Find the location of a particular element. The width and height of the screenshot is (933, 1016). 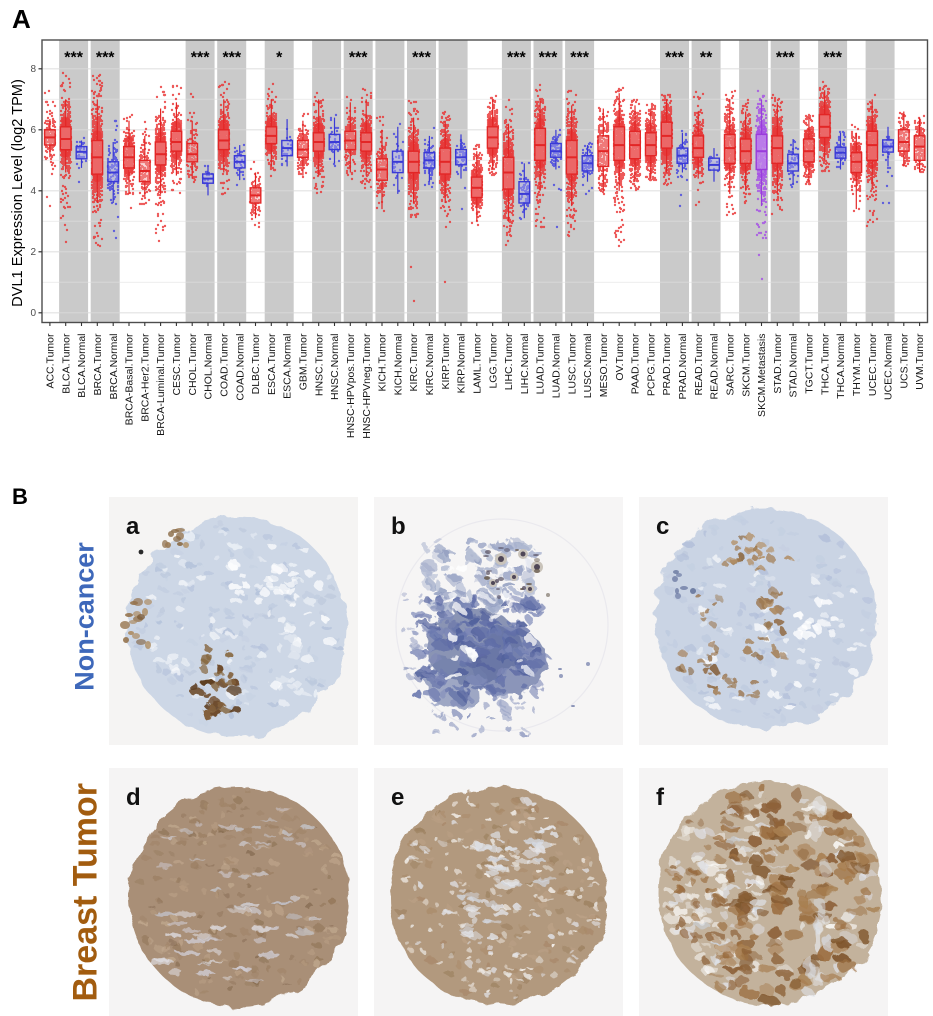

svg-text: THCA.Tumor is located at coordinates (825, 364).